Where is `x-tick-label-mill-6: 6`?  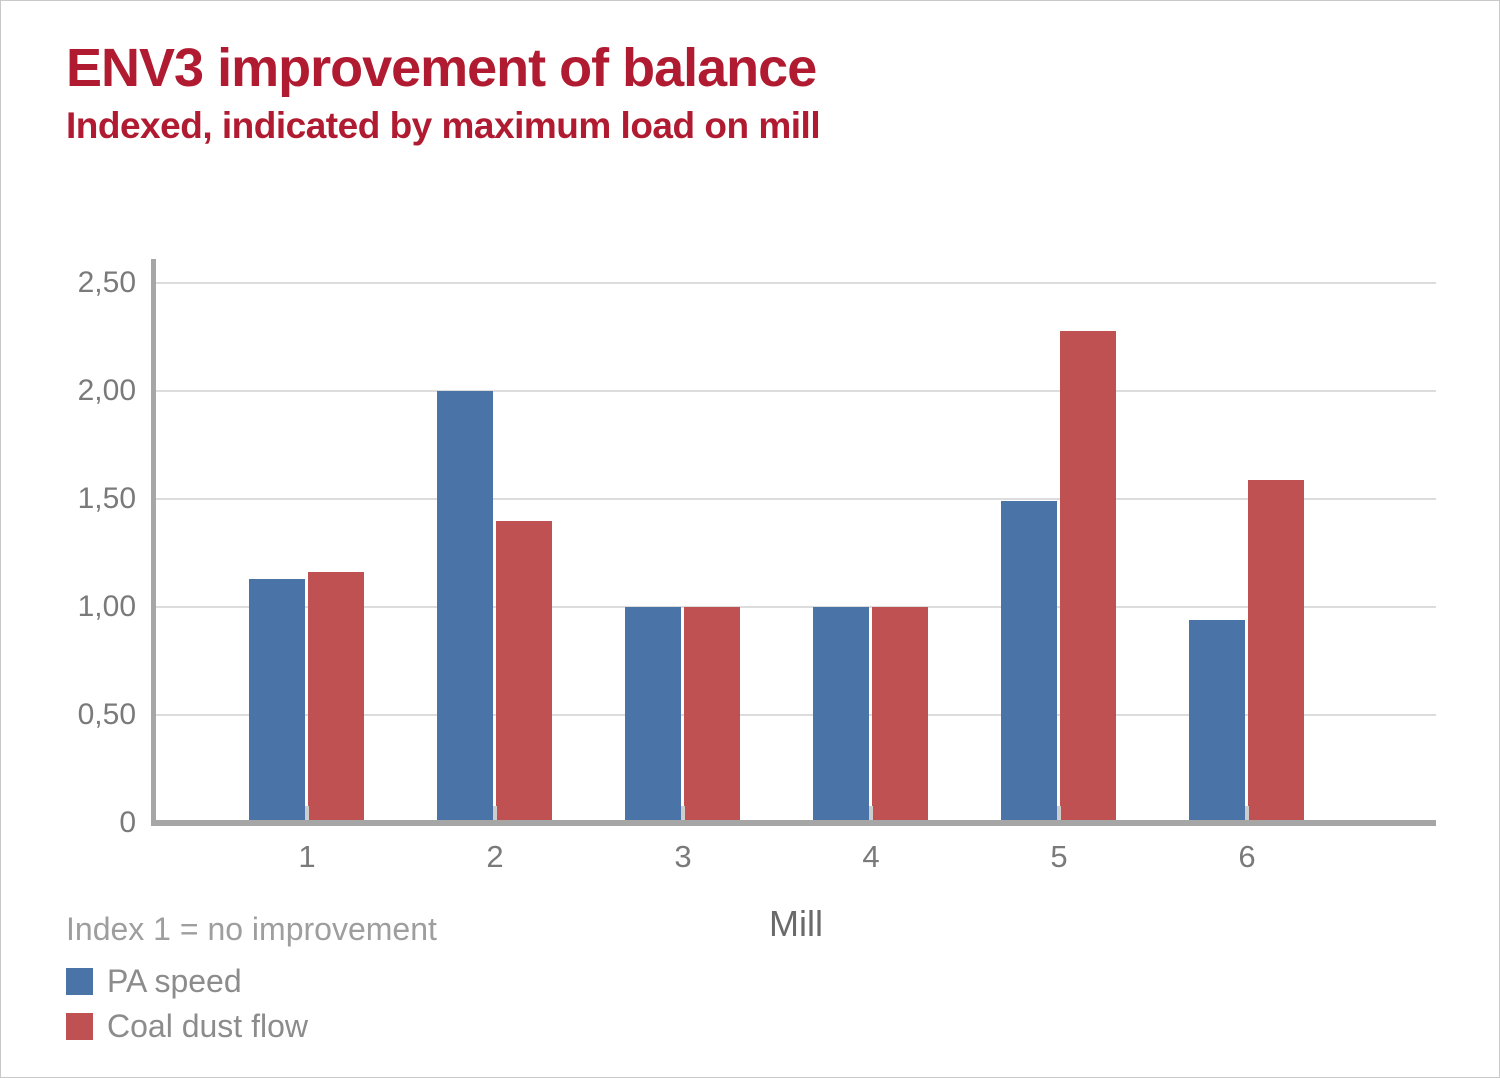 x-tick-label-mill-6: 6 is located at coordinates (1247, 856).